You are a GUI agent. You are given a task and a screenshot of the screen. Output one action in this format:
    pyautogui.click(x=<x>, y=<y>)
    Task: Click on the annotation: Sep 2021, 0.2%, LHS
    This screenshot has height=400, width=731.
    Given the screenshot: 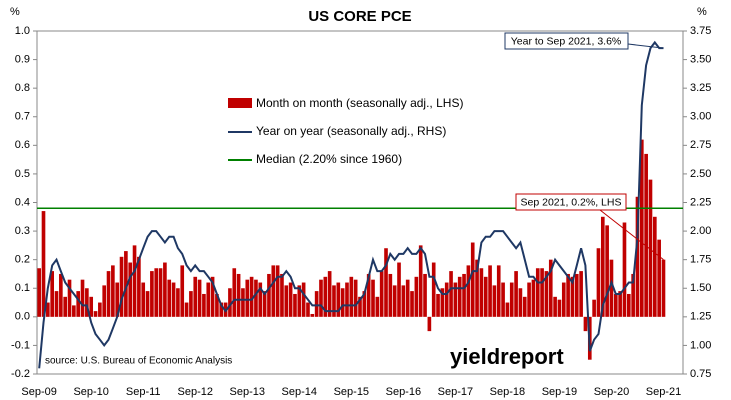 What is the action you would take?
    pyautogui.click(x=571, y=202)
    